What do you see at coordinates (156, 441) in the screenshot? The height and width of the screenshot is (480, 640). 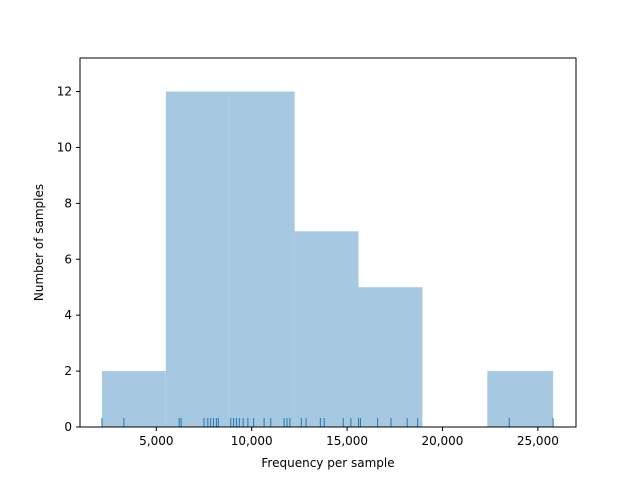 I see `x-tick-label-1: 5,000` at bounding box center [156, 441].